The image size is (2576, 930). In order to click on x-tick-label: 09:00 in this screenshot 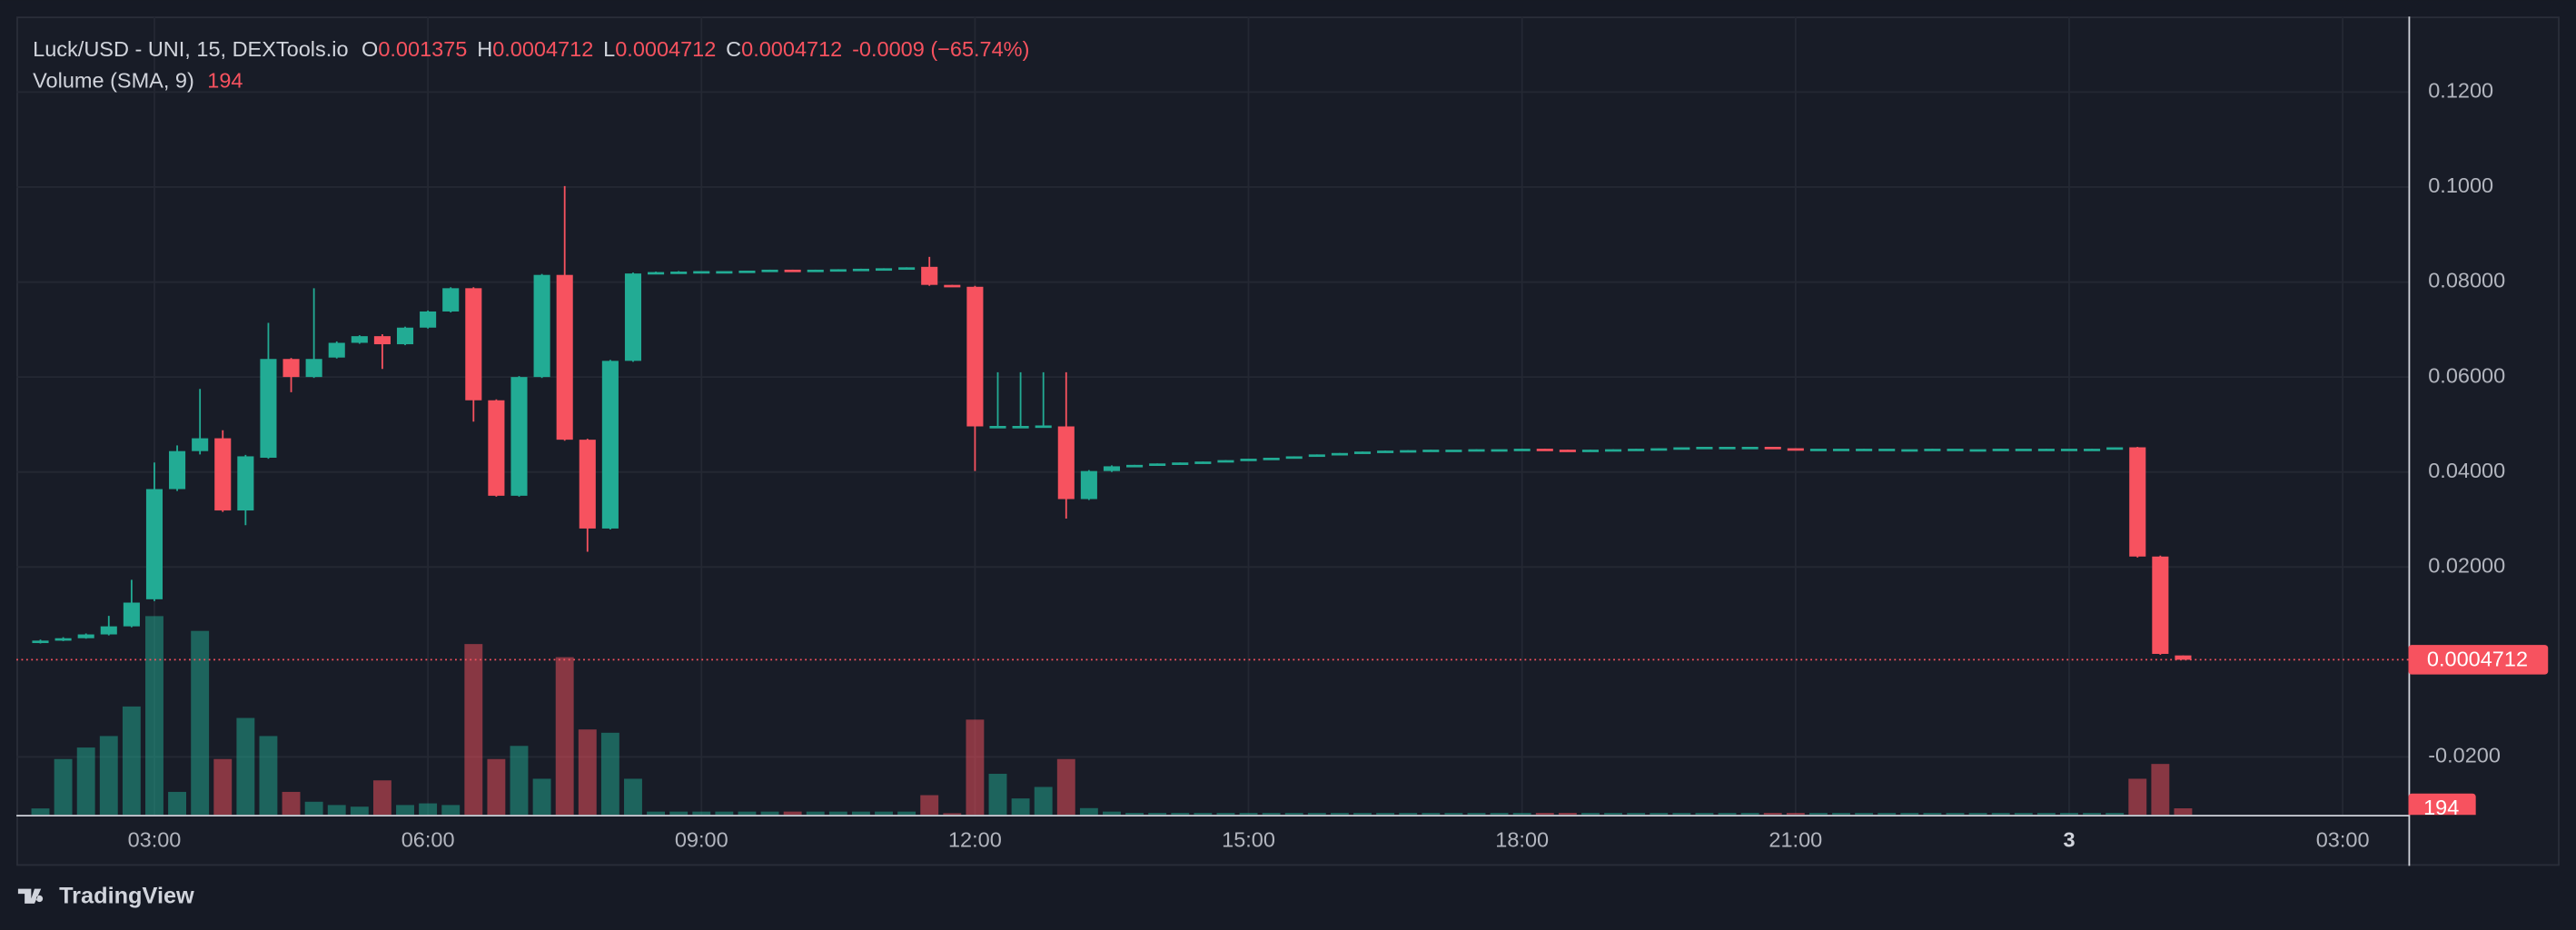, I will do `click(701, 839)`.